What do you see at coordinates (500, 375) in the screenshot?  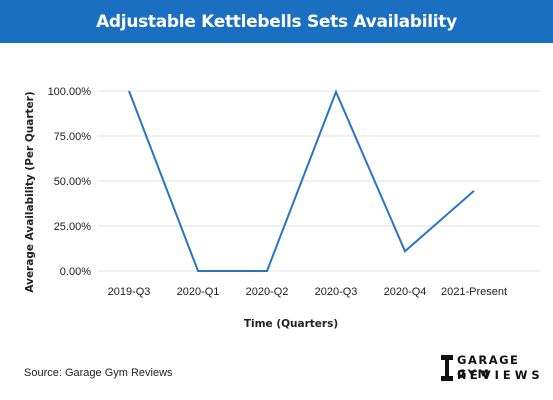 I see `logo-text-line2: REVIEWS` at bounding box center [500, 375].